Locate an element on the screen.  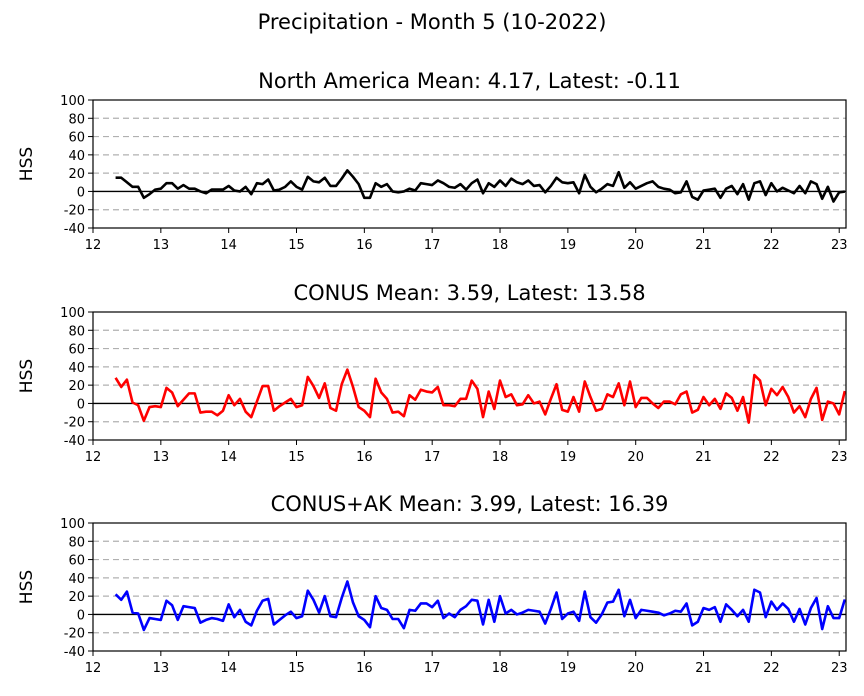
figure-title: Precipitation - Month 5 (10-2022) is located at coordinates (432, 22).